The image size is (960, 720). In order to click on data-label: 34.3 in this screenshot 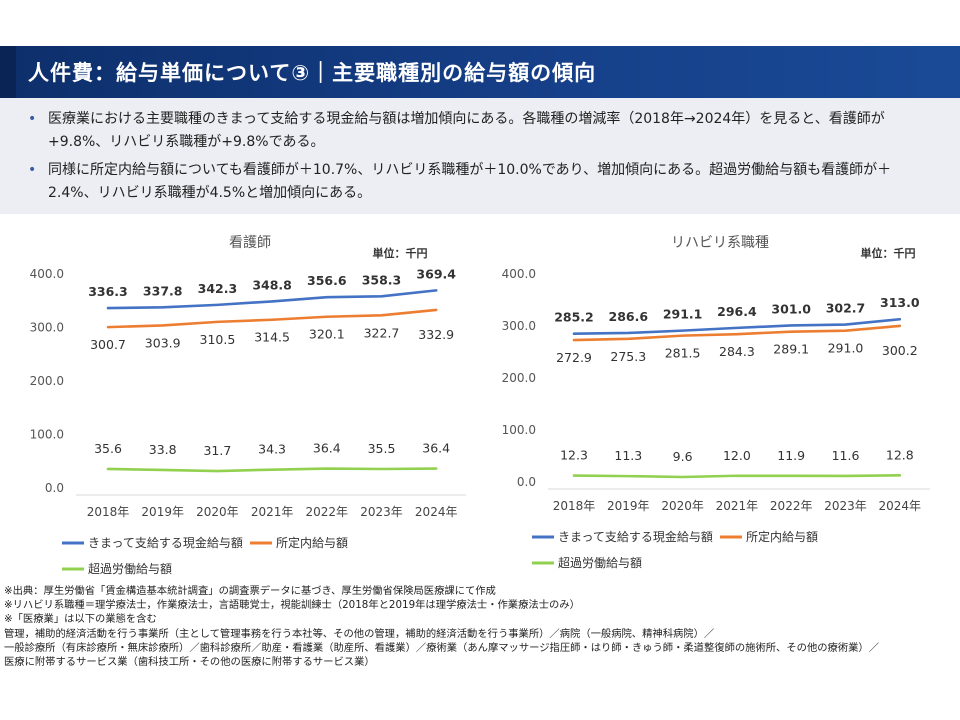, I will do `click(272, 449)`.